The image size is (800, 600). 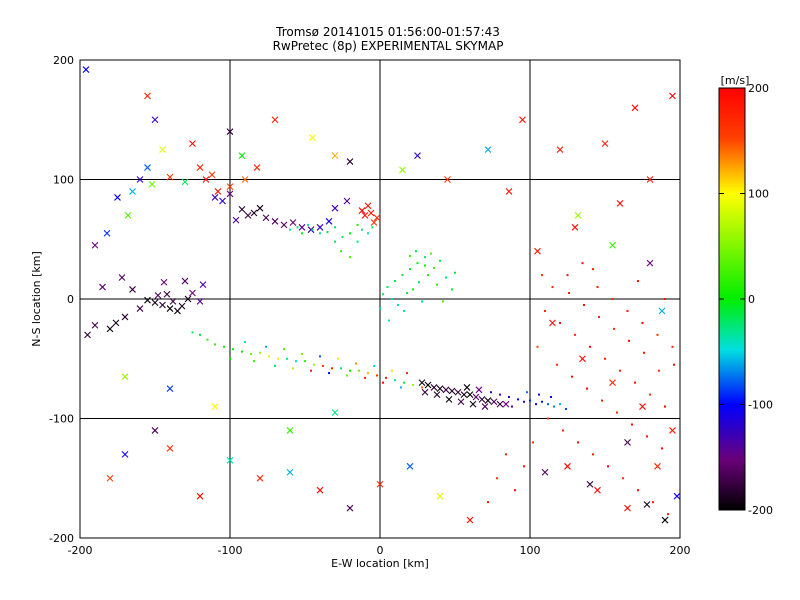 What do you see at coordinates (61, 419) in the screenshot?
I see `y-tick-label: -100` at bounding box center [61, 419].